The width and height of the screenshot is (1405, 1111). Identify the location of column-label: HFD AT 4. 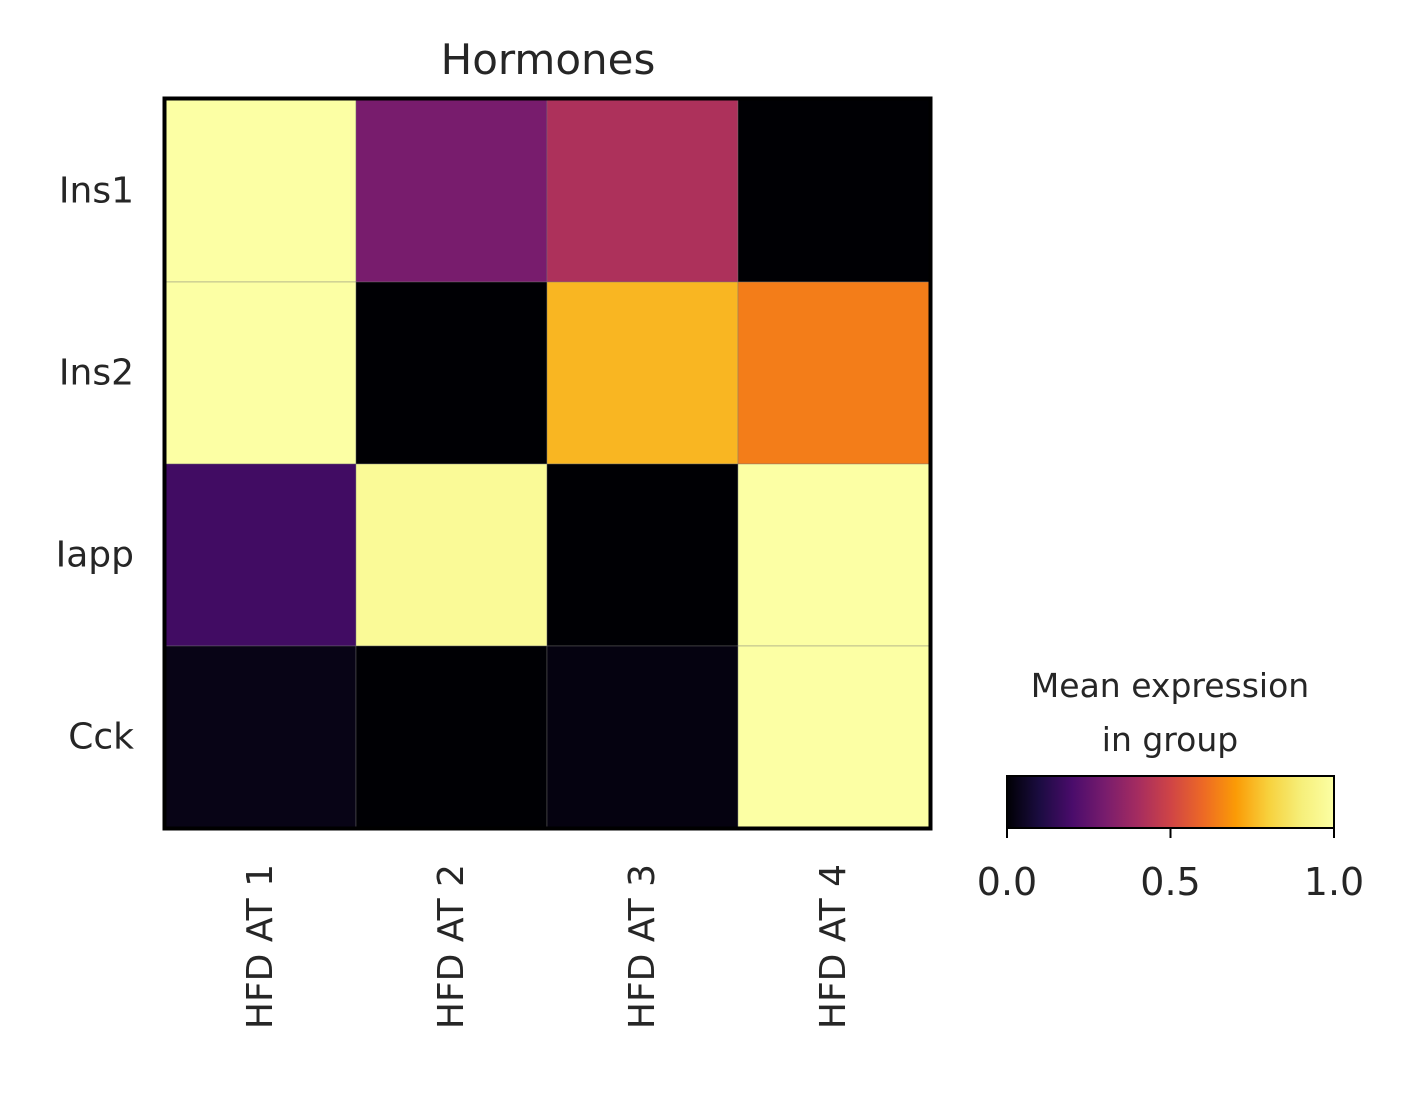
(833, 946).